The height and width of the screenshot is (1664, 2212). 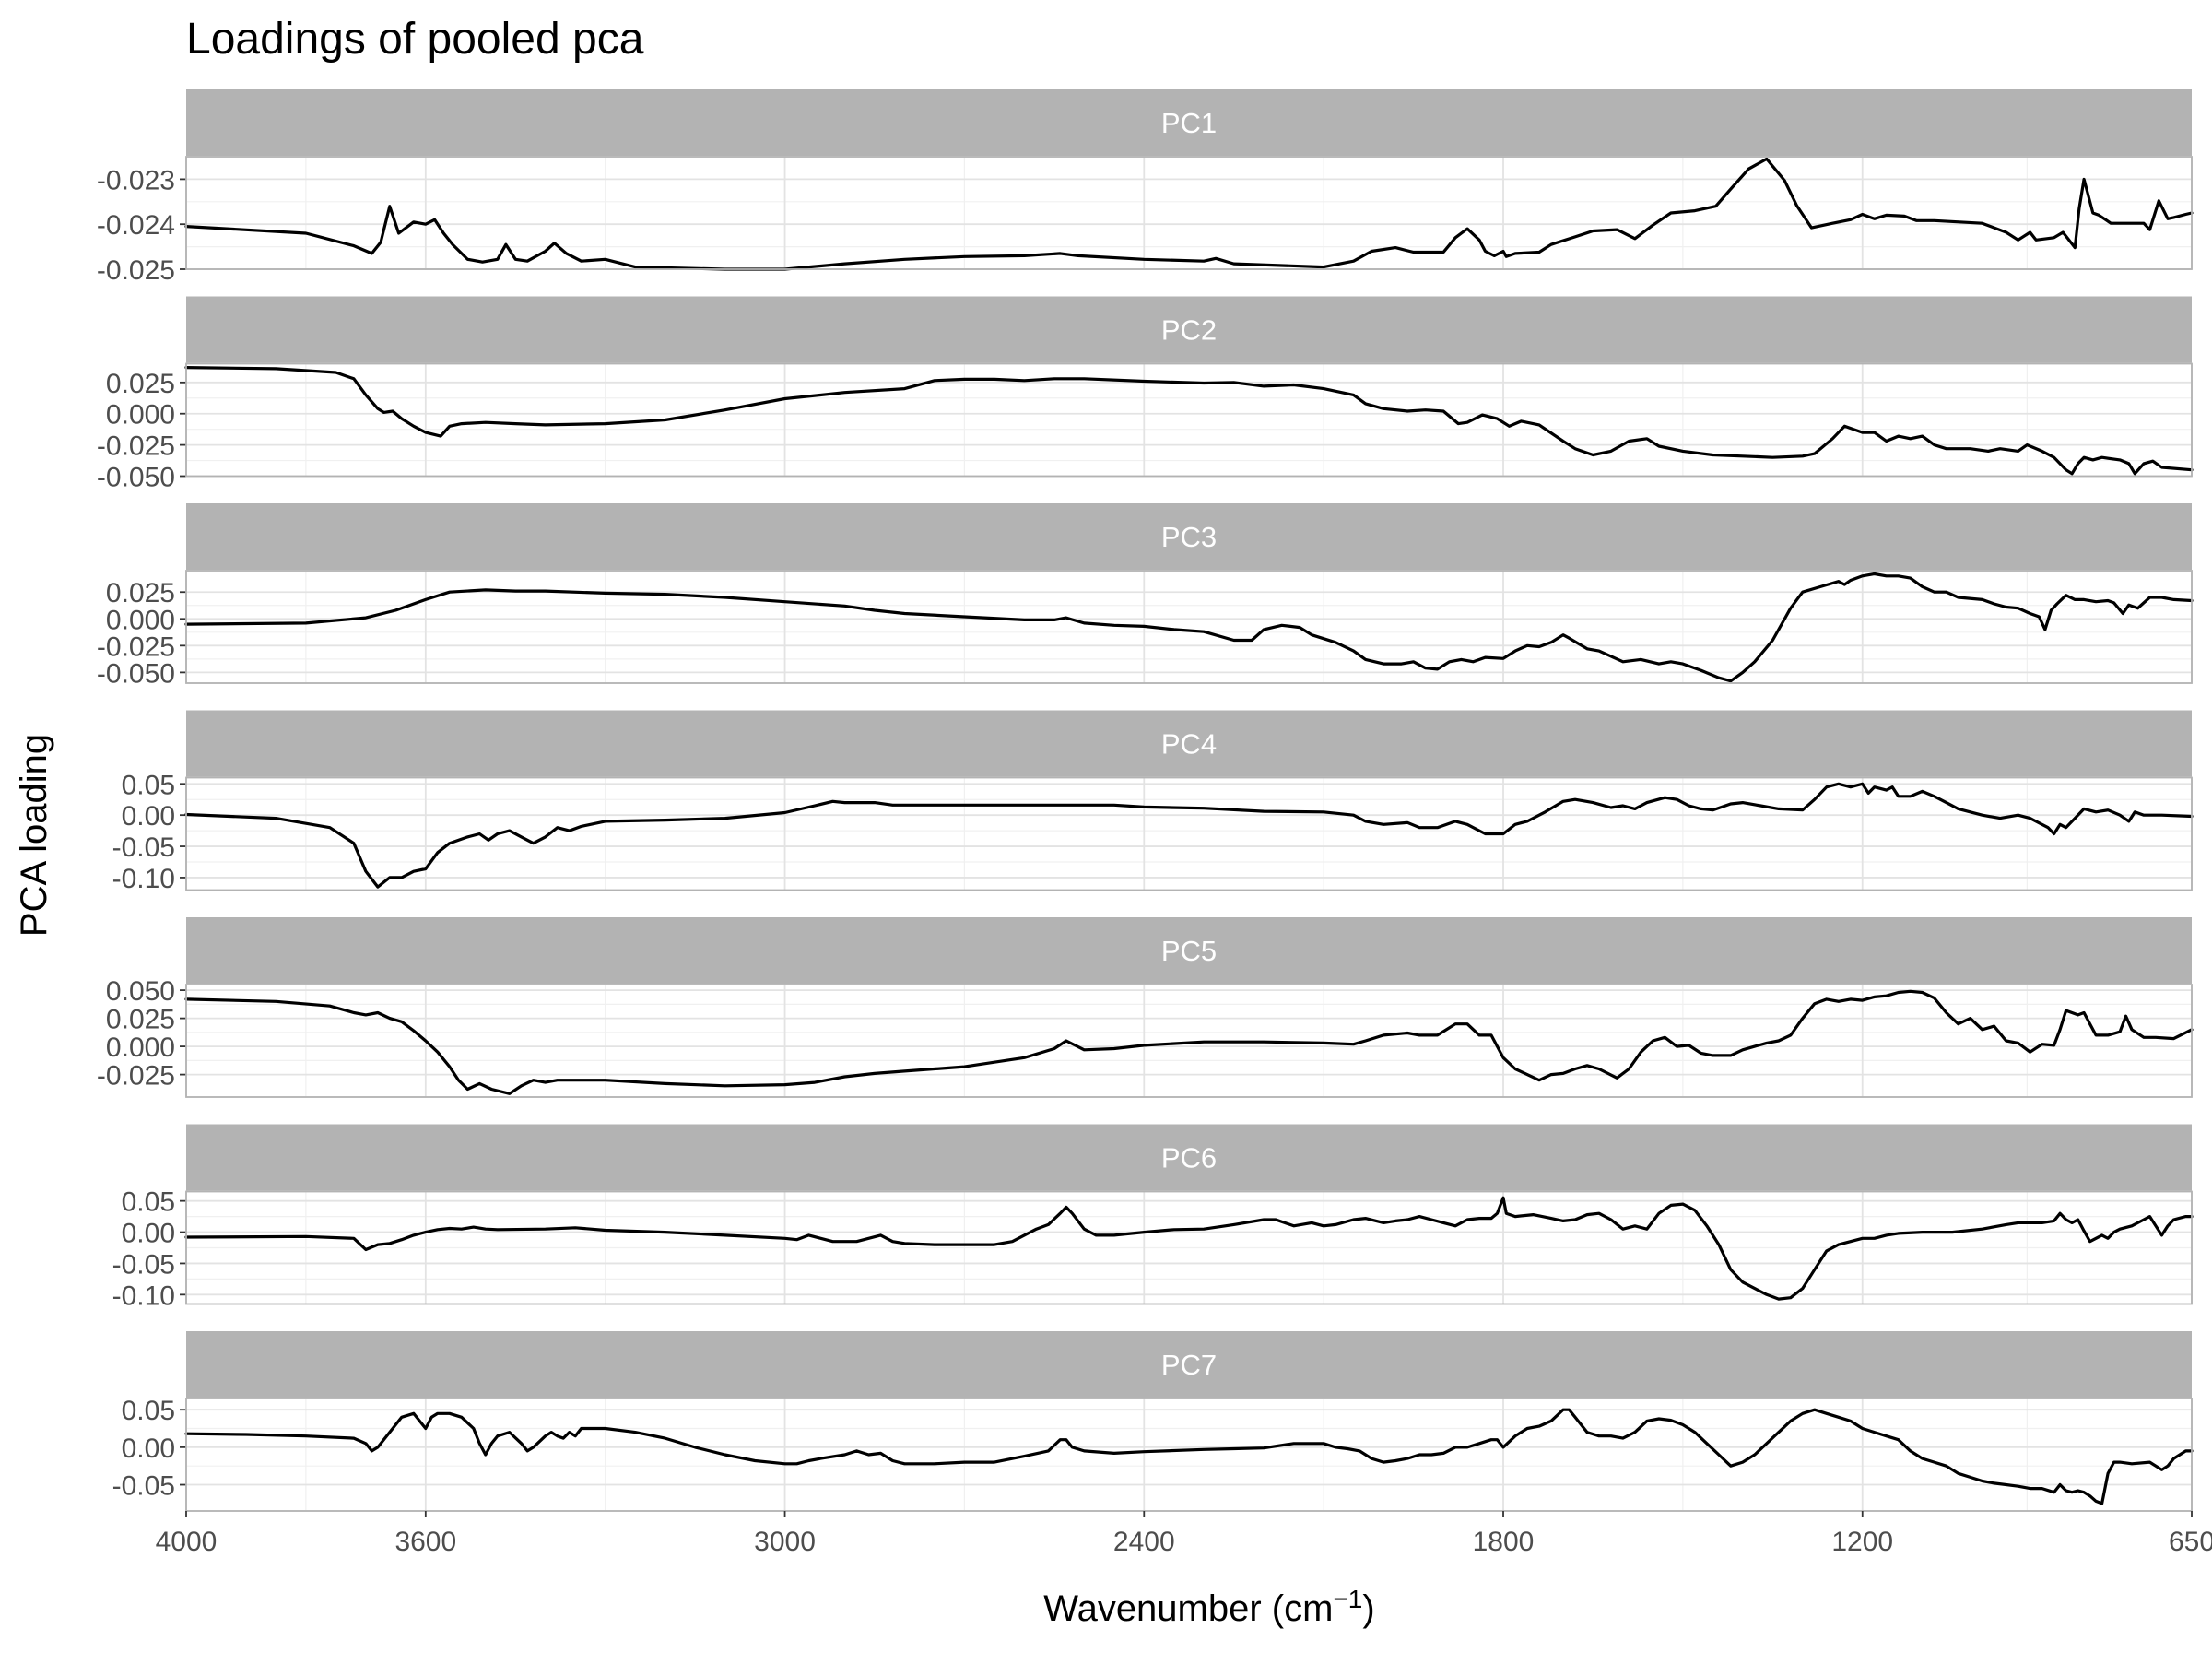 I want to click on series-line-pc2, so click(x=1189, y=421).